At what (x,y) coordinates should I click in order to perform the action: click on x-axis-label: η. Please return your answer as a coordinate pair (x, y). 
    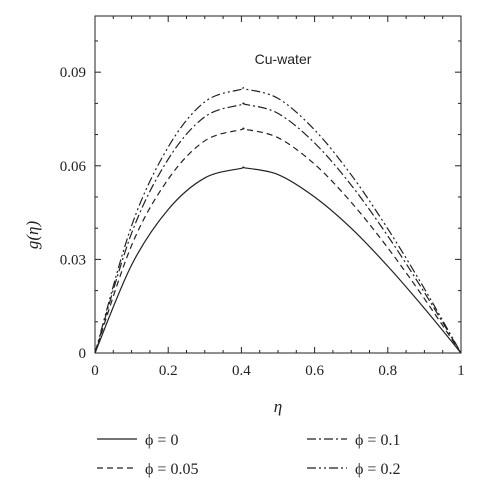
    Looking at the image, I should click on (278, 406).